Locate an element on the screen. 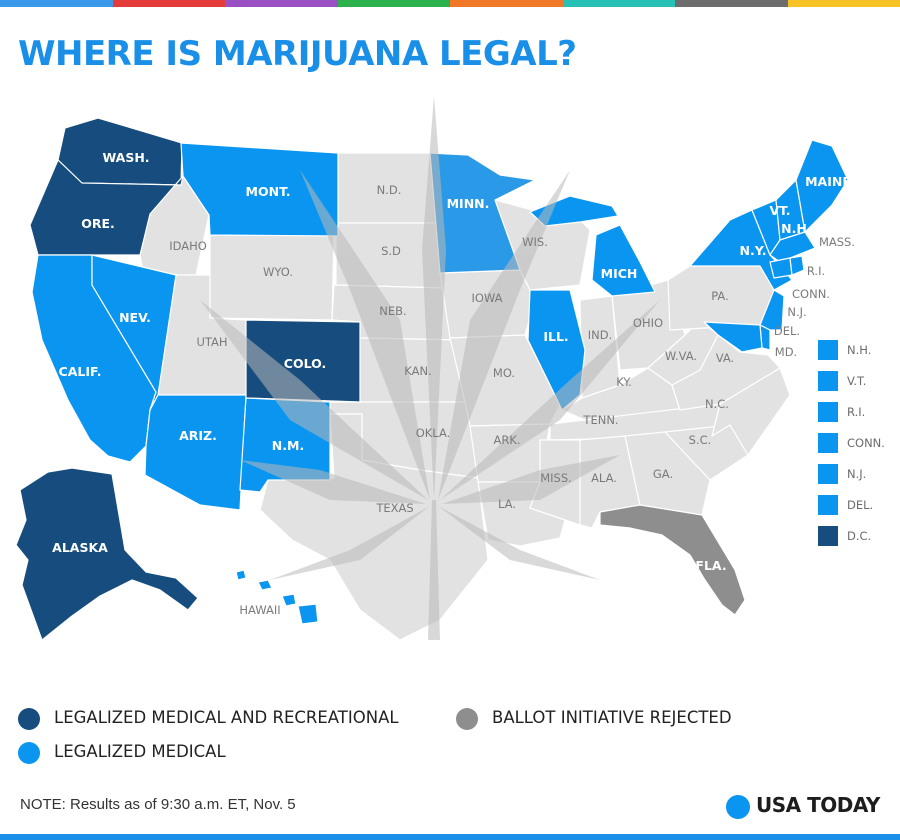  state-label-ri: R.I. is located at coordinates (816, 271).